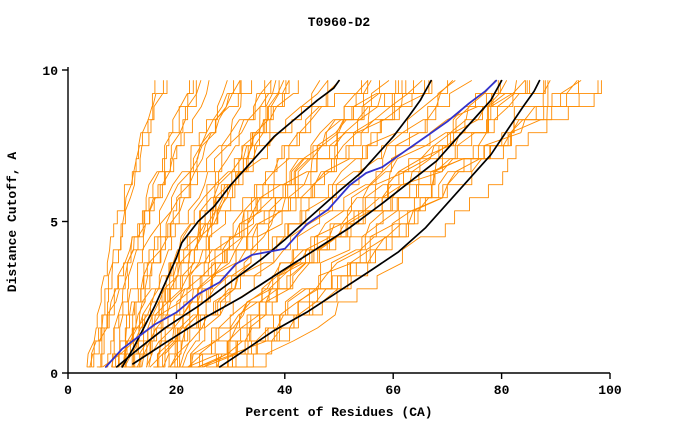 The width and height of the screenshot is (680, 440). Describe the element at coordinates (12, 222) in the screenshot. I see `y-axis-label: Distance Cutoff, A` at that location.